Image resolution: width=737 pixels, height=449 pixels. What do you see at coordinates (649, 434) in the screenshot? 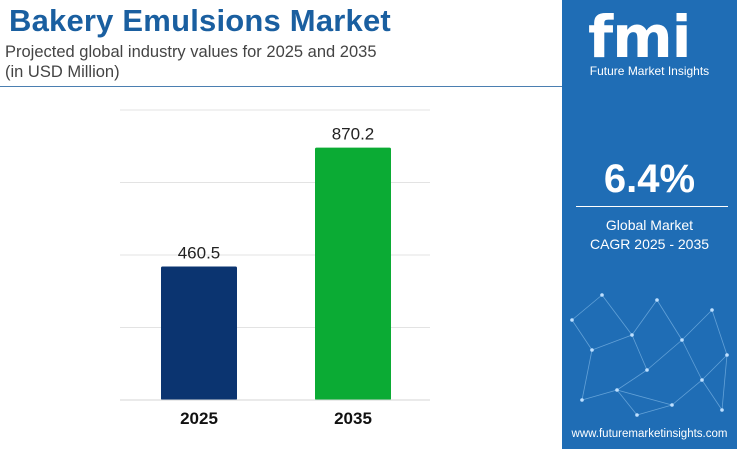
I see `website-url: www.futuremarketinsights.com` at bounding box center [649, 434].